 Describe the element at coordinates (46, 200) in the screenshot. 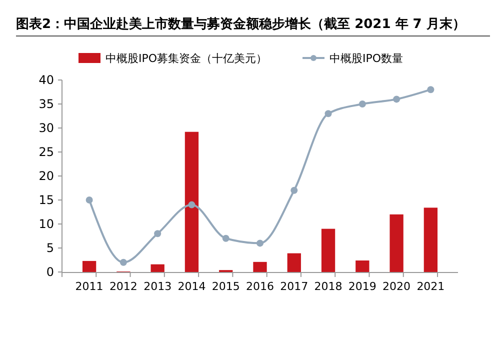

I see `y-tick-label: 15` at that location.